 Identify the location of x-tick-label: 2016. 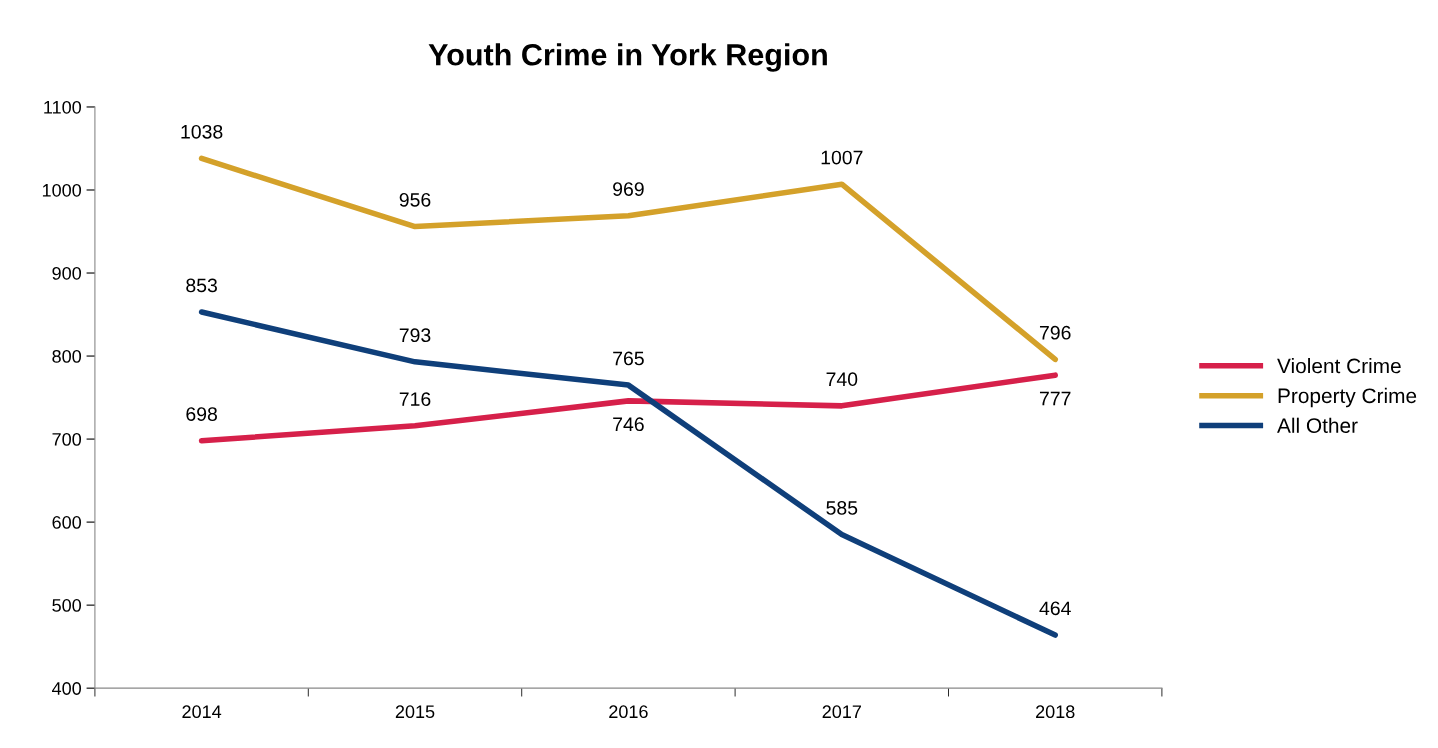
(628, 712).